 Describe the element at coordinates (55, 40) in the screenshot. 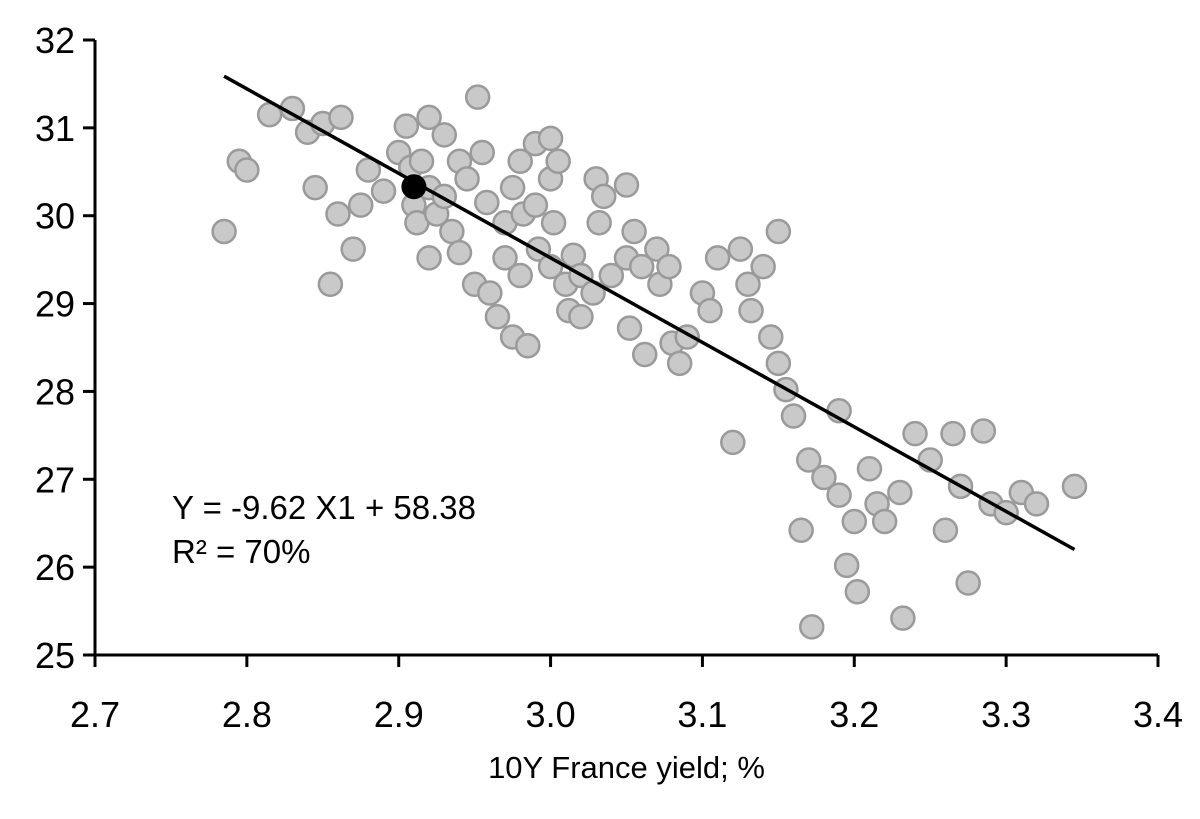

I see `y-tick-label: 32` at that location.